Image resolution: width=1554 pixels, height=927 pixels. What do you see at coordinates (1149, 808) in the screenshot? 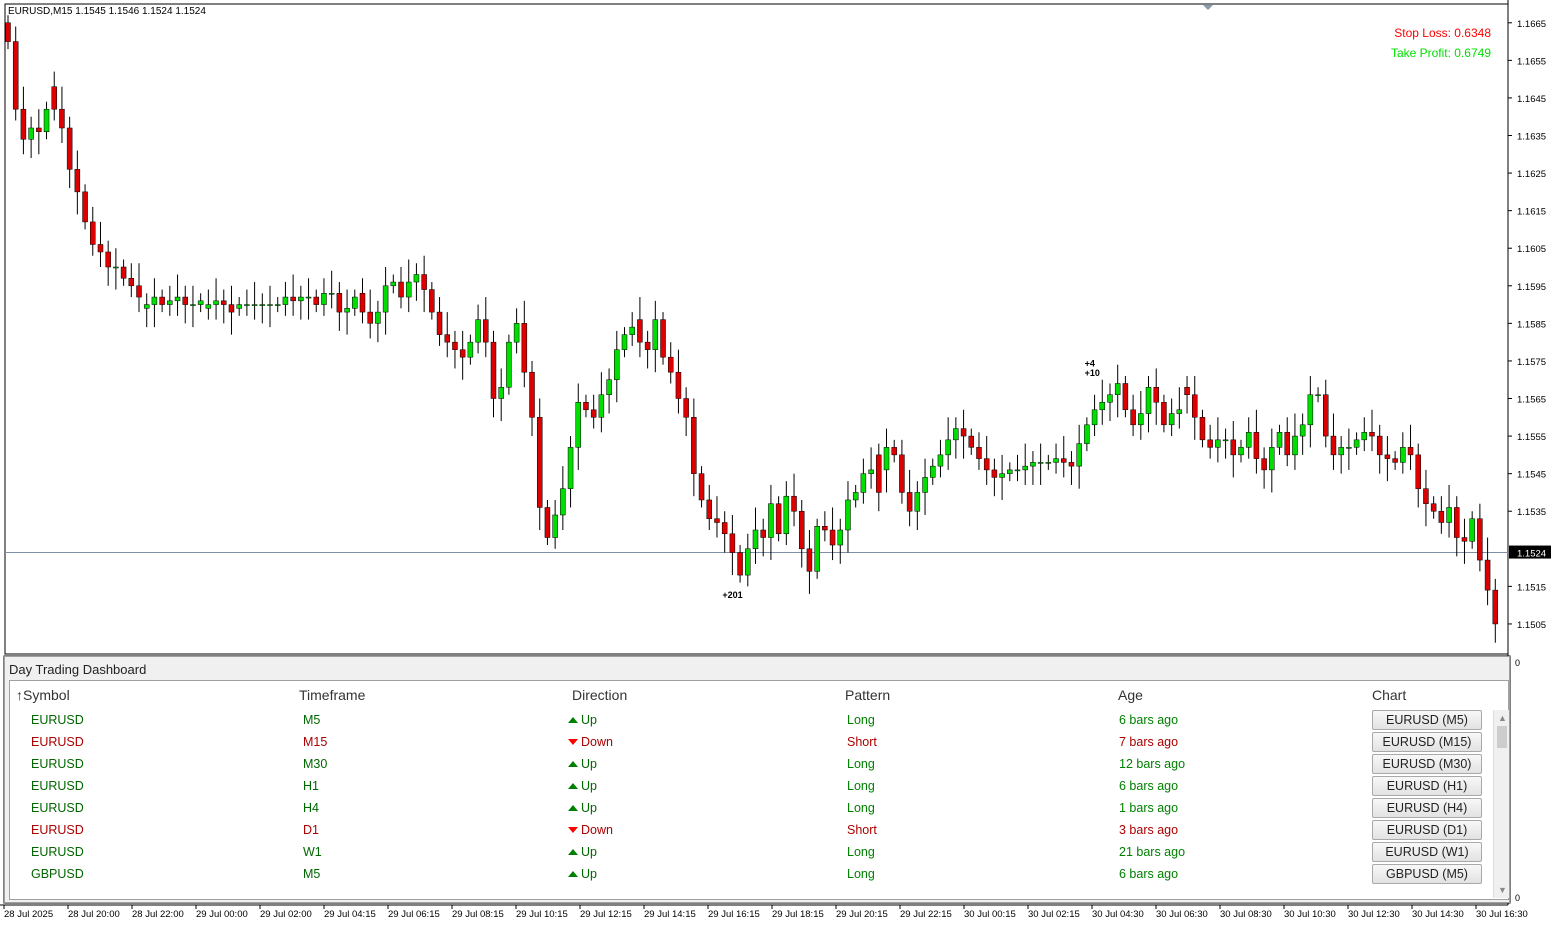
I see `row-age: 1 bars ago` at bounding box center [1149, 808].